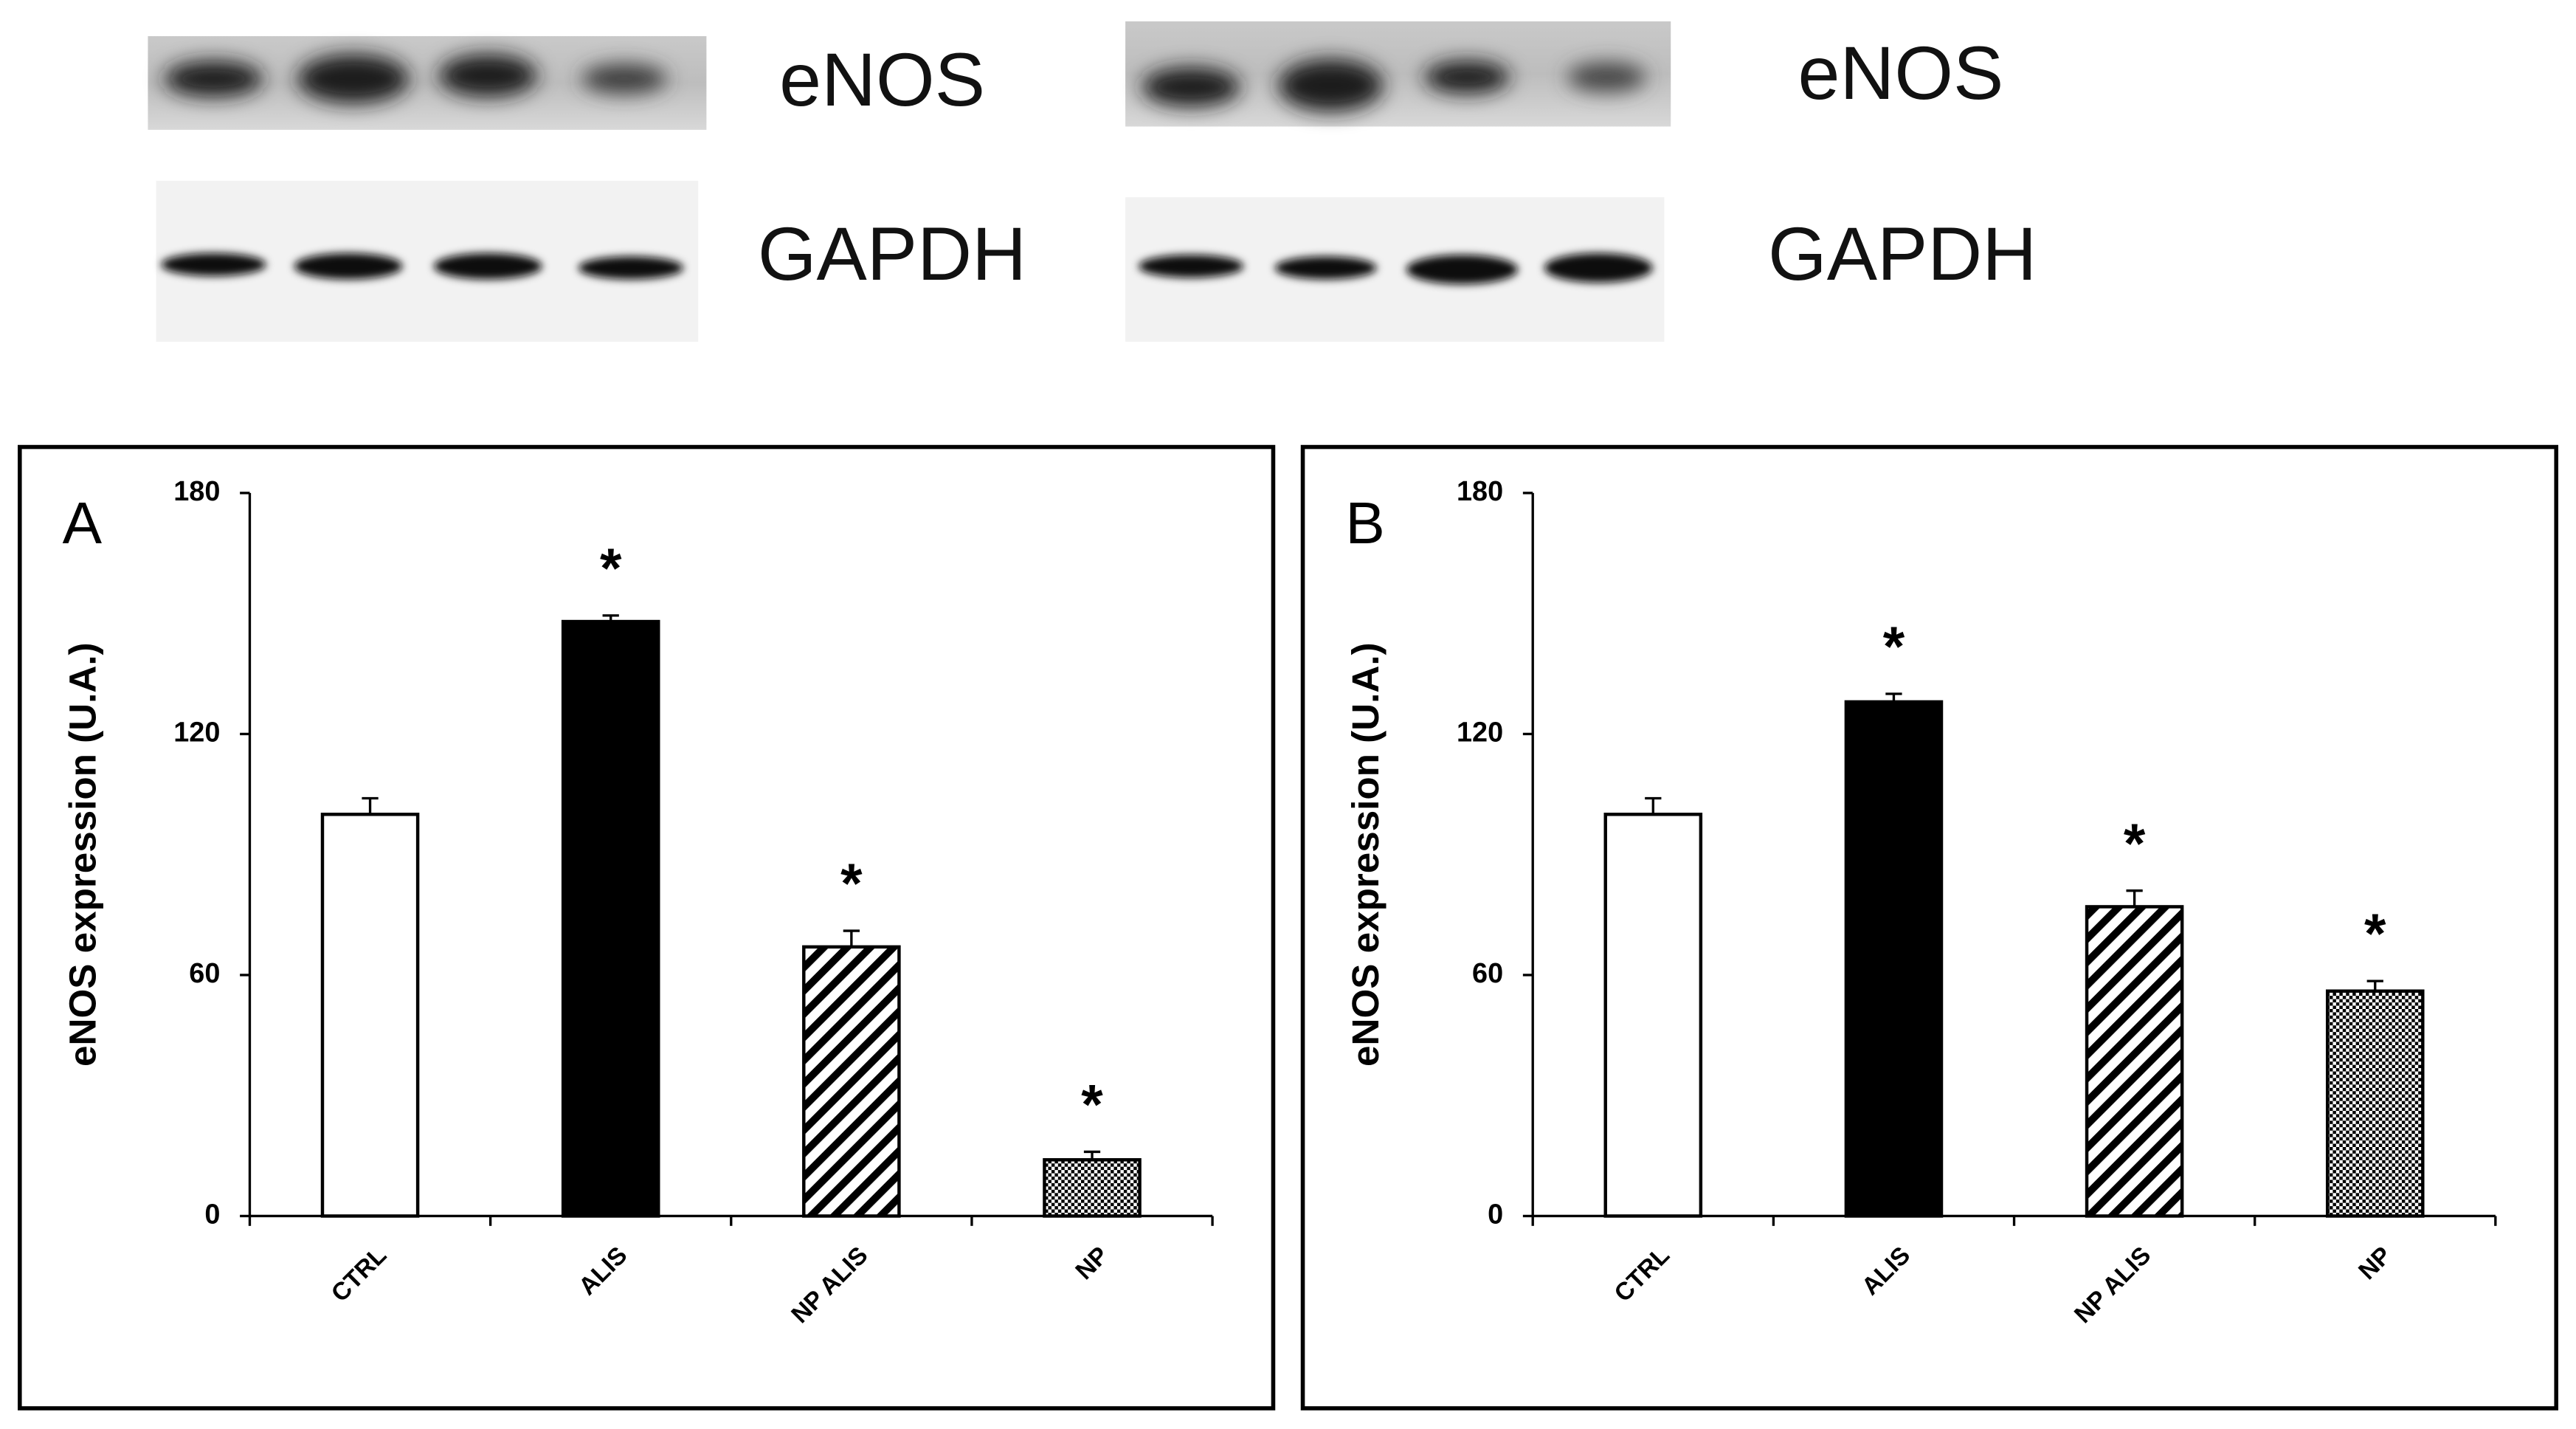  I want to click on blot-enos-left, so click(427, 82).